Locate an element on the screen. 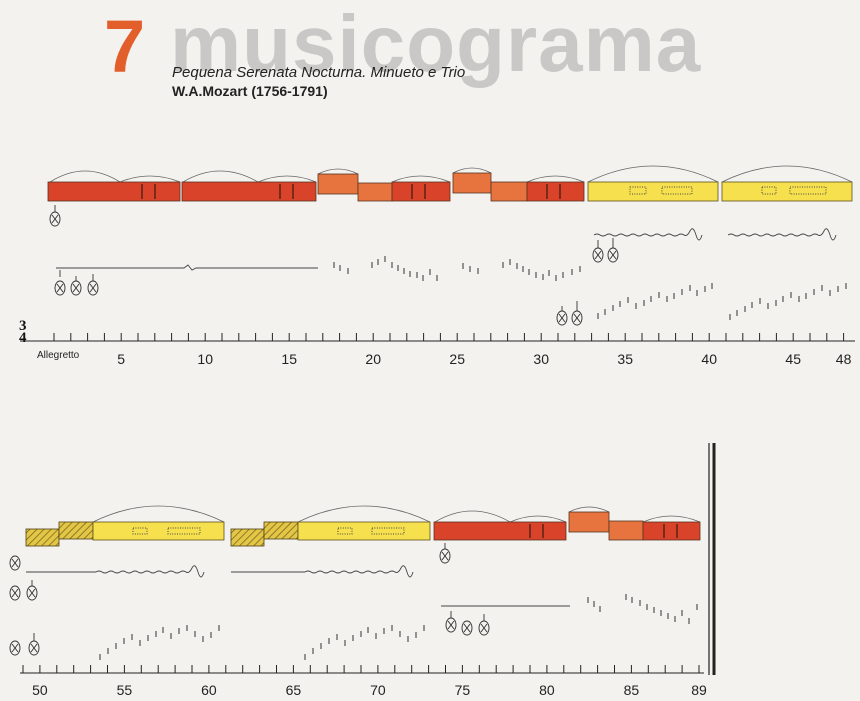 The image size is (860, 701). row2-note-ticks is located at coordinates (398, 627).